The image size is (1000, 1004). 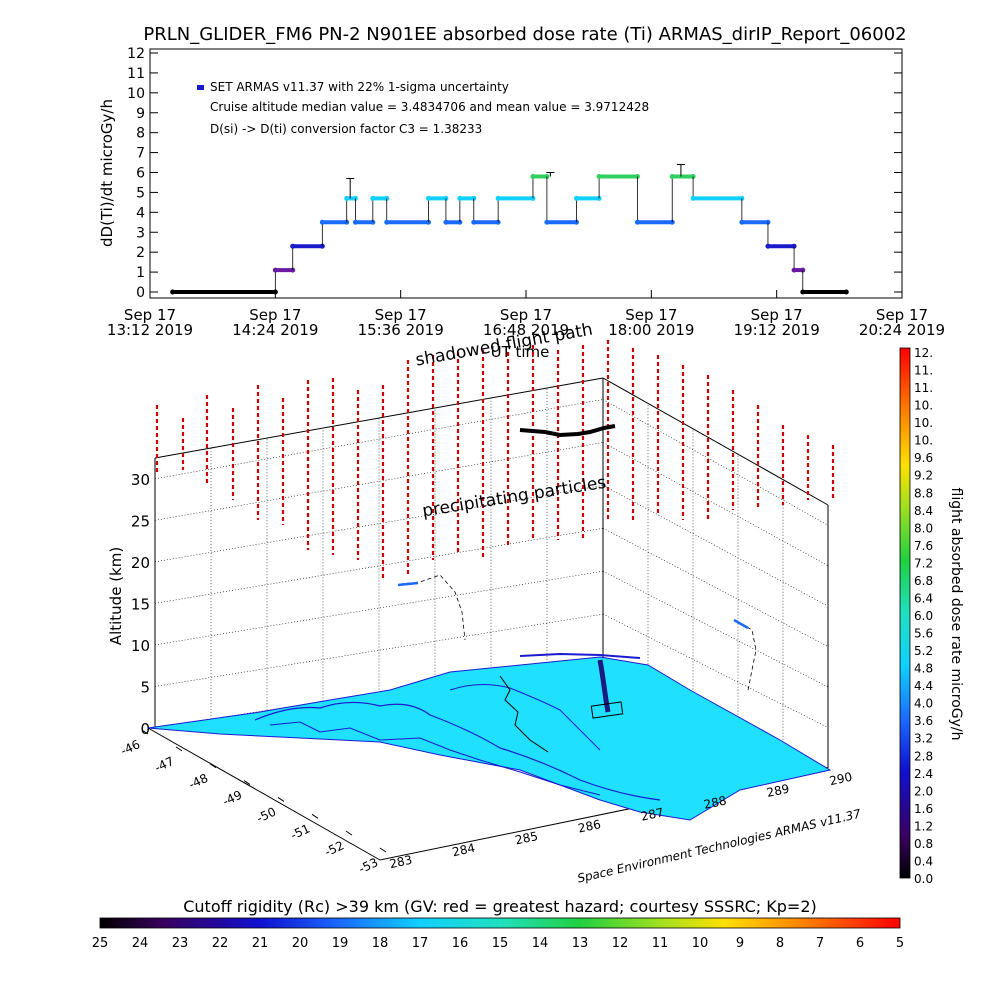 What do you see at coordinates (180, 943) in the screenshot?
I see `rigidity-tick-label: 23` at bounding box center [180, 943].